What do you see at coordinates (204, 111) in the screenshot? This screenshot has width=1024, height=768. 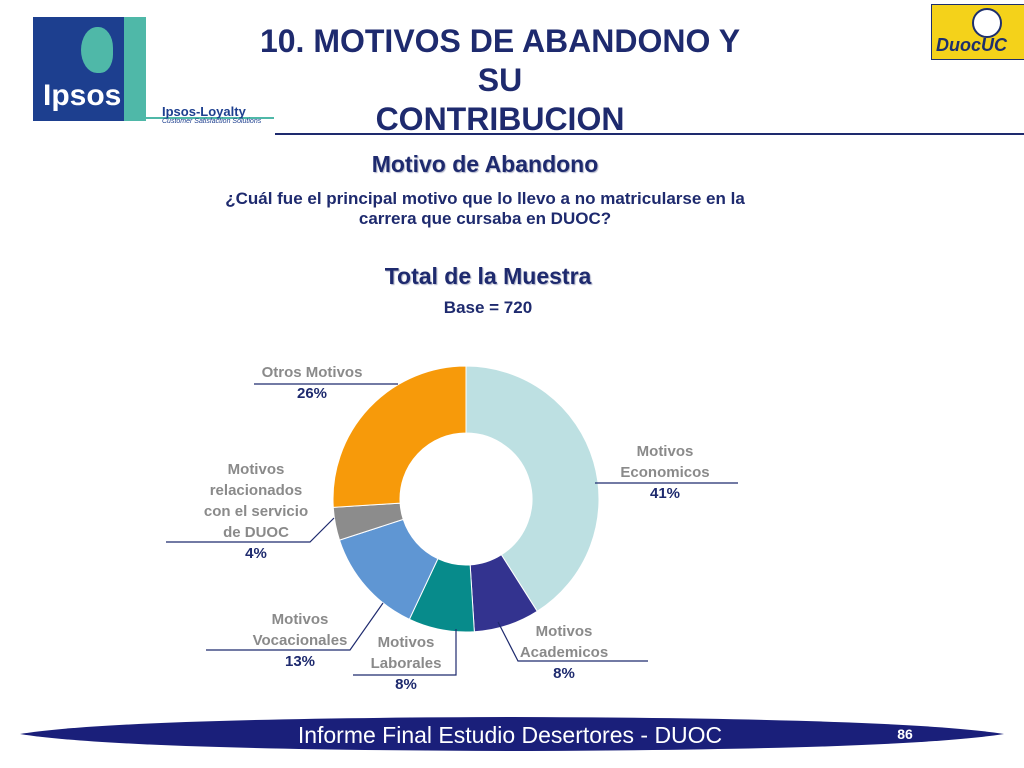 I see `ipsos-loyalty-label: Ipsos-Loyalty` at bounding box center [204, 111].